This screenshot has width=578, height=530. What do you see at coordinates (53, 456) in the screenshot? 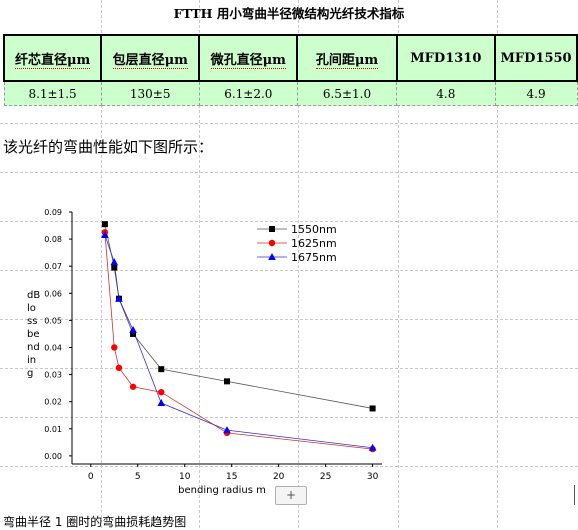
I see `y-tick-label: 0.00` at bounding box center [53, 456].